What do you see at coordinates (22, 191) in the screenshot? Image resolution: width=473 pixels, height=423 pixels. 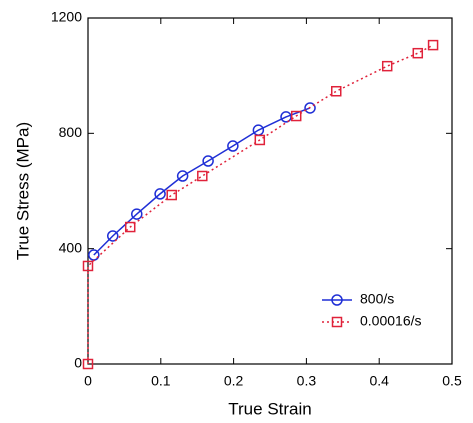 I see `y-axis-label: True Stress (MPa)` at bounding box center [22, 191].